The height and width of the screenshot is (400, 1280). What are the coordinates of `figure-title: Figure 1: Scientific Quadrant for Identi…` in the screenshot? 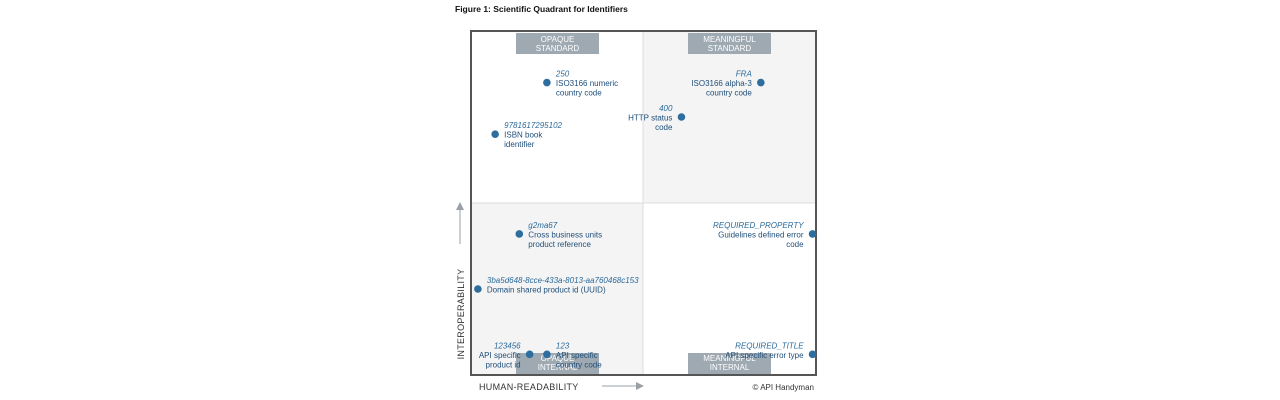 It's located at (541, 9).